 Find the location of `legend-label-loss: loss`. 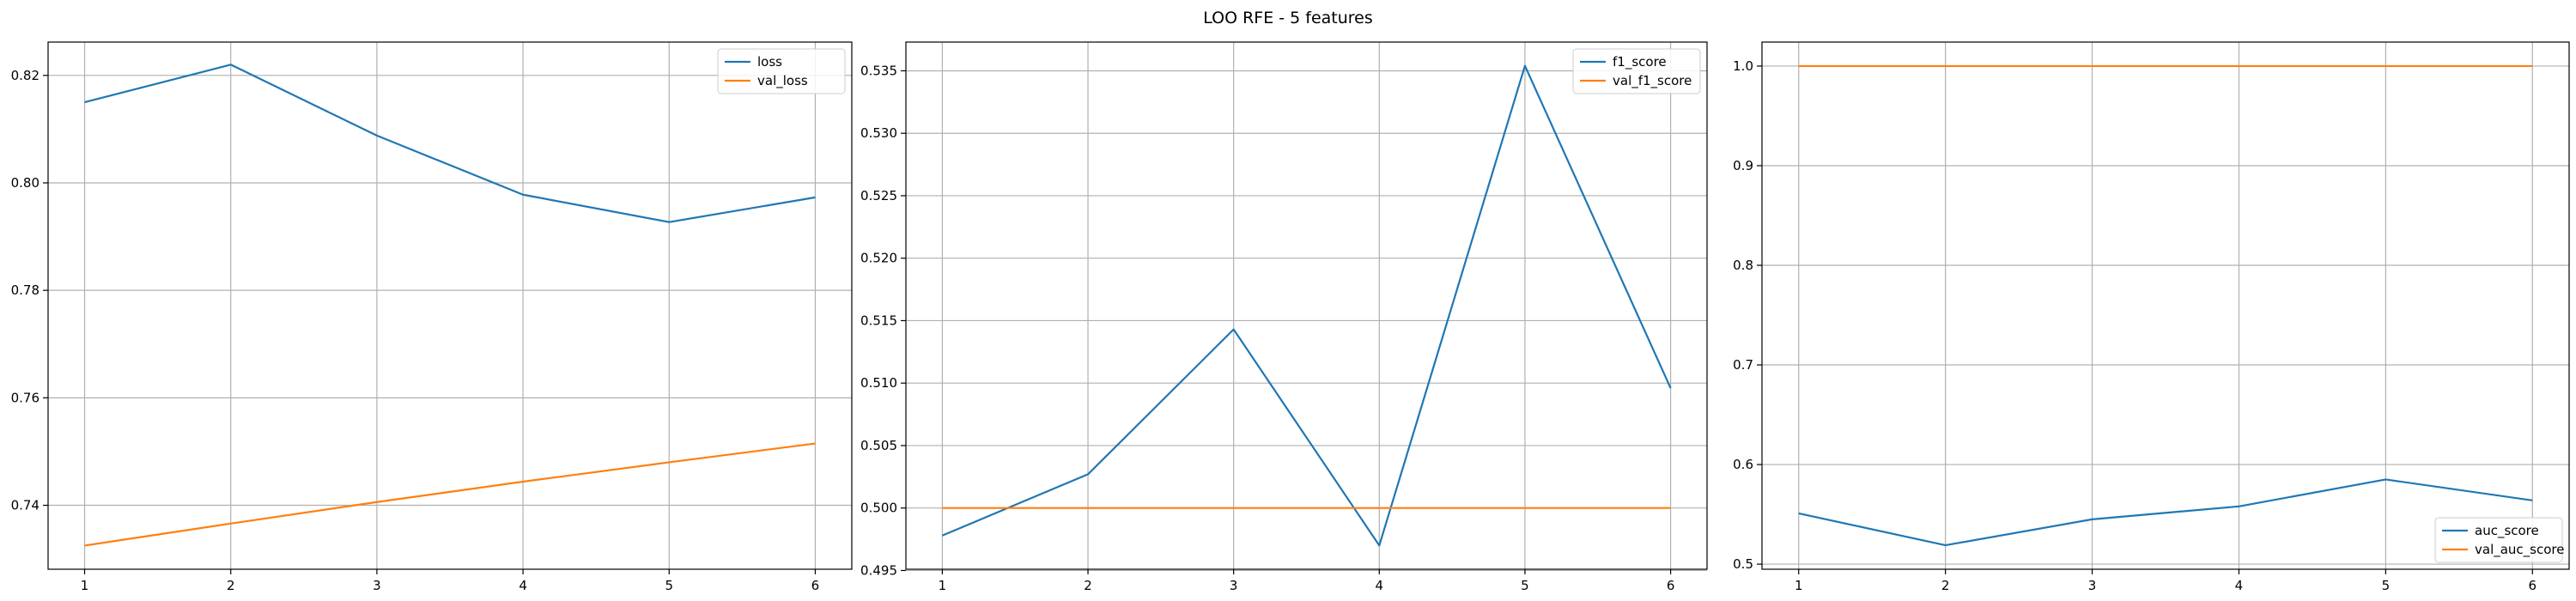

legend-label-loss: loss is located at coordinates (770, 62).